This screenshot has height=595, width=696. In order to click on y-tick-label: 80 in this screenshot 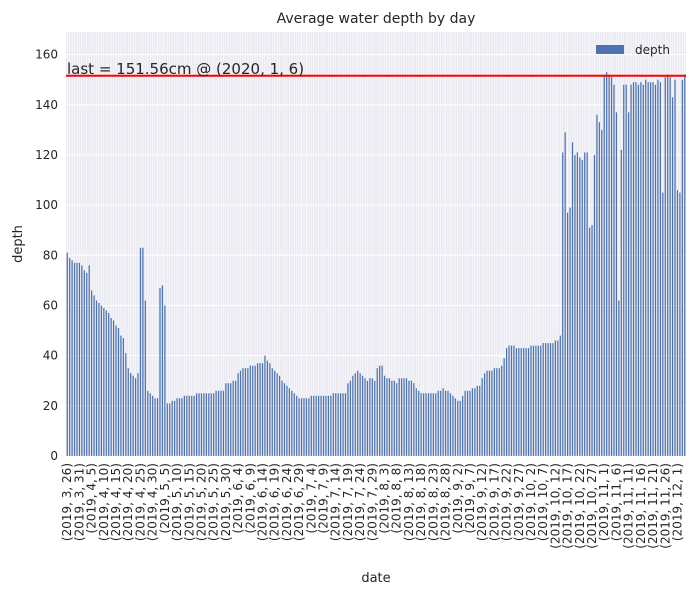, I will do `click(50, 255)`.